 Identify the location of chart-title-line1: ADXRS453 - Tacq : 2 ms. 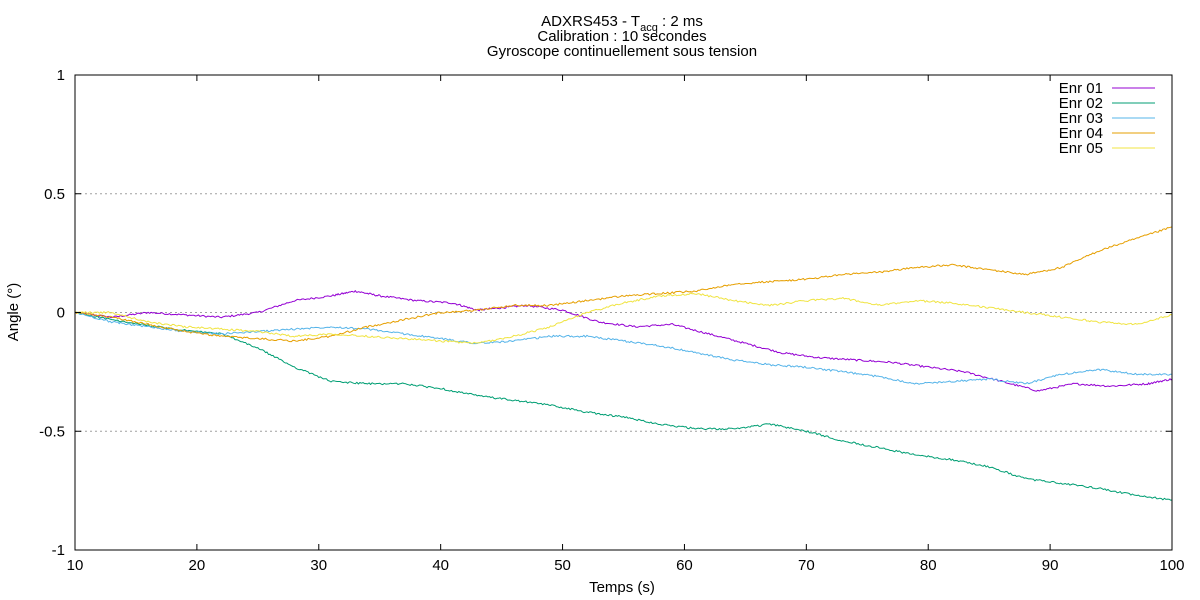
(622, 23).